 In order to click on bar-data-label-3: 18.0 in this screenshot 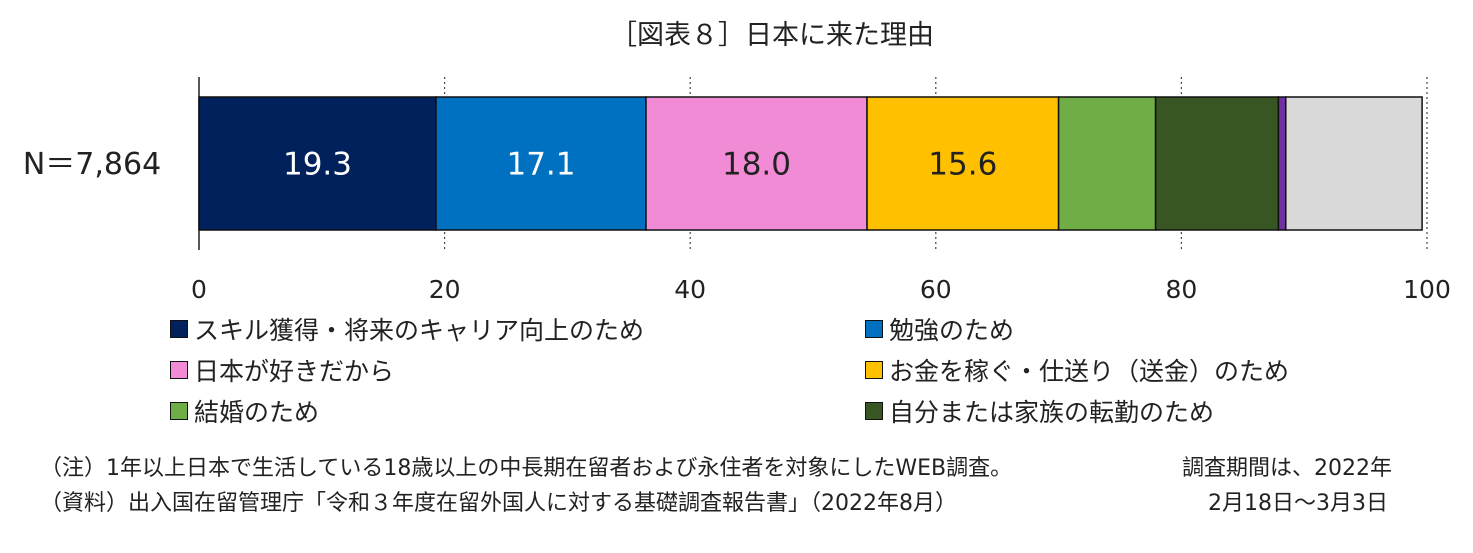, I will do `click(756, 165)`.